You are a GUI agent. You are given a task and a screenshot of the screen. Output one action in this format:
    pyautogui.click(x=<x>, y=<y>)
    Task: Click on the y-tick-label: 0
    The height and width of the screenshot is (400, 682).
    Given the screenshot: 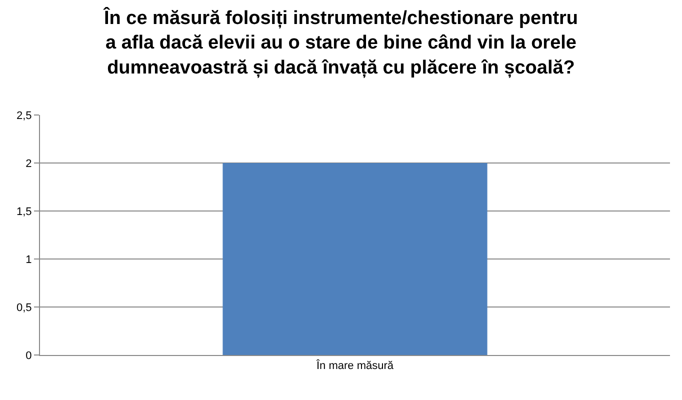 What is the action you would take?
    pyautogui.click(x=29, y=356)
    